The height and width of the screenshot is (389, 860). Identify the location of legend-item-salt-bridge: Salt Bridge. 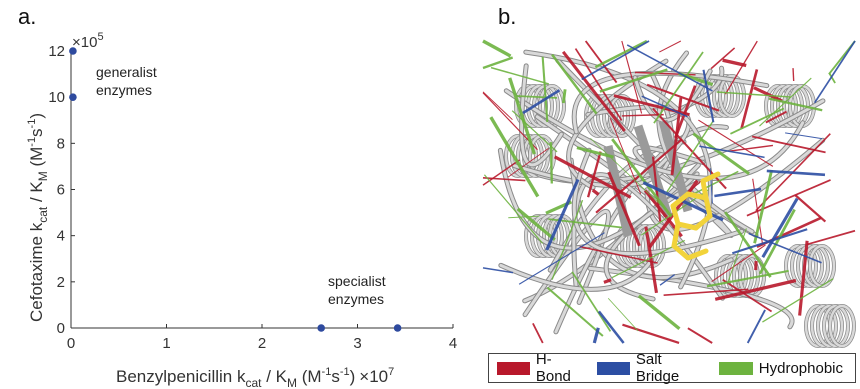
(651, 368).